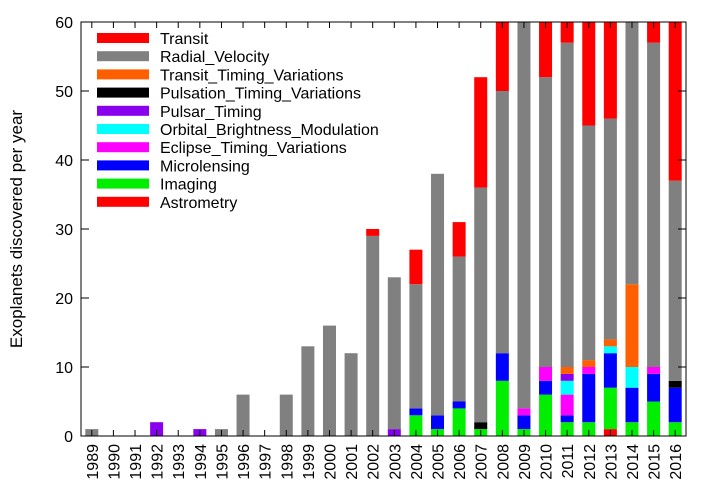  Describe the element at coordinates (546, 415) in the screenshot. I see `bar-segment-2010-imaging` at that location.